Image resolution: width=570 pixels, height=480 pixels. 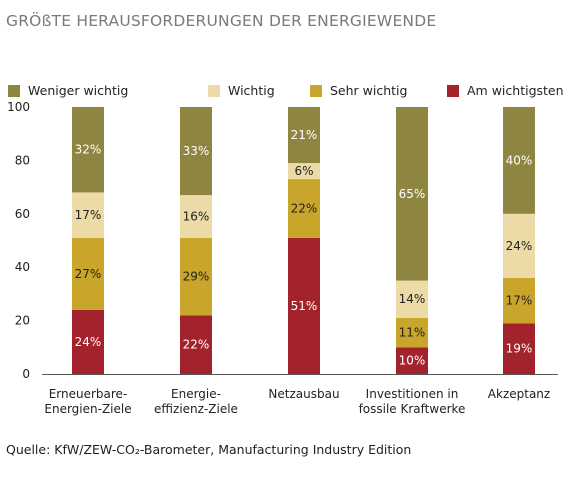 I want to click on data-label: 14%, so click(x=412, y=299).